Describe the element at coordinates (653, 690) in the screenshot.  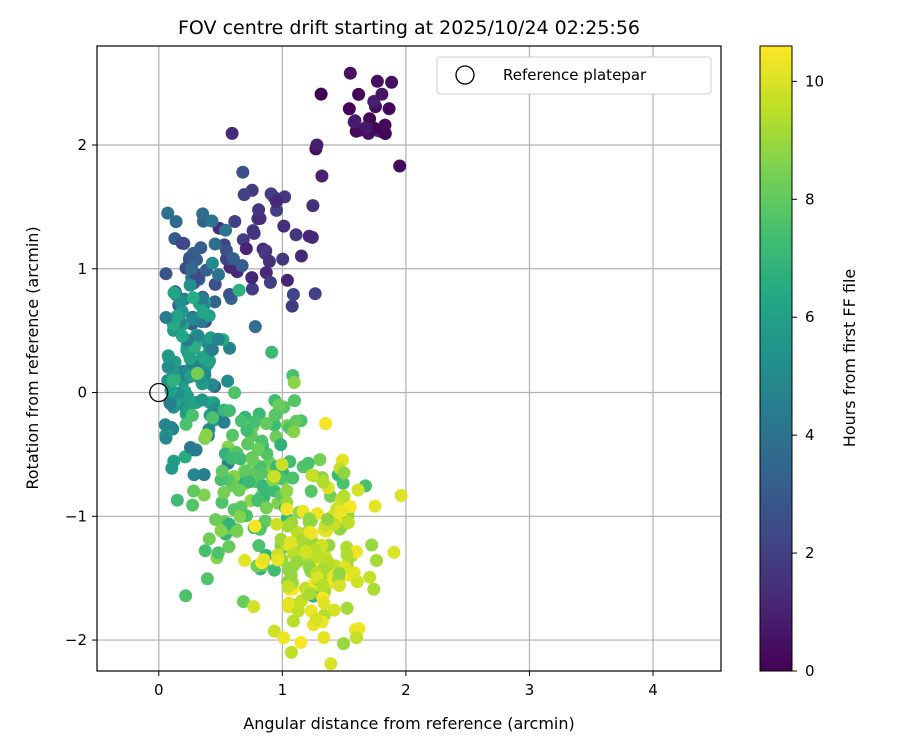
I see `x-tick-label: 4` at that location.